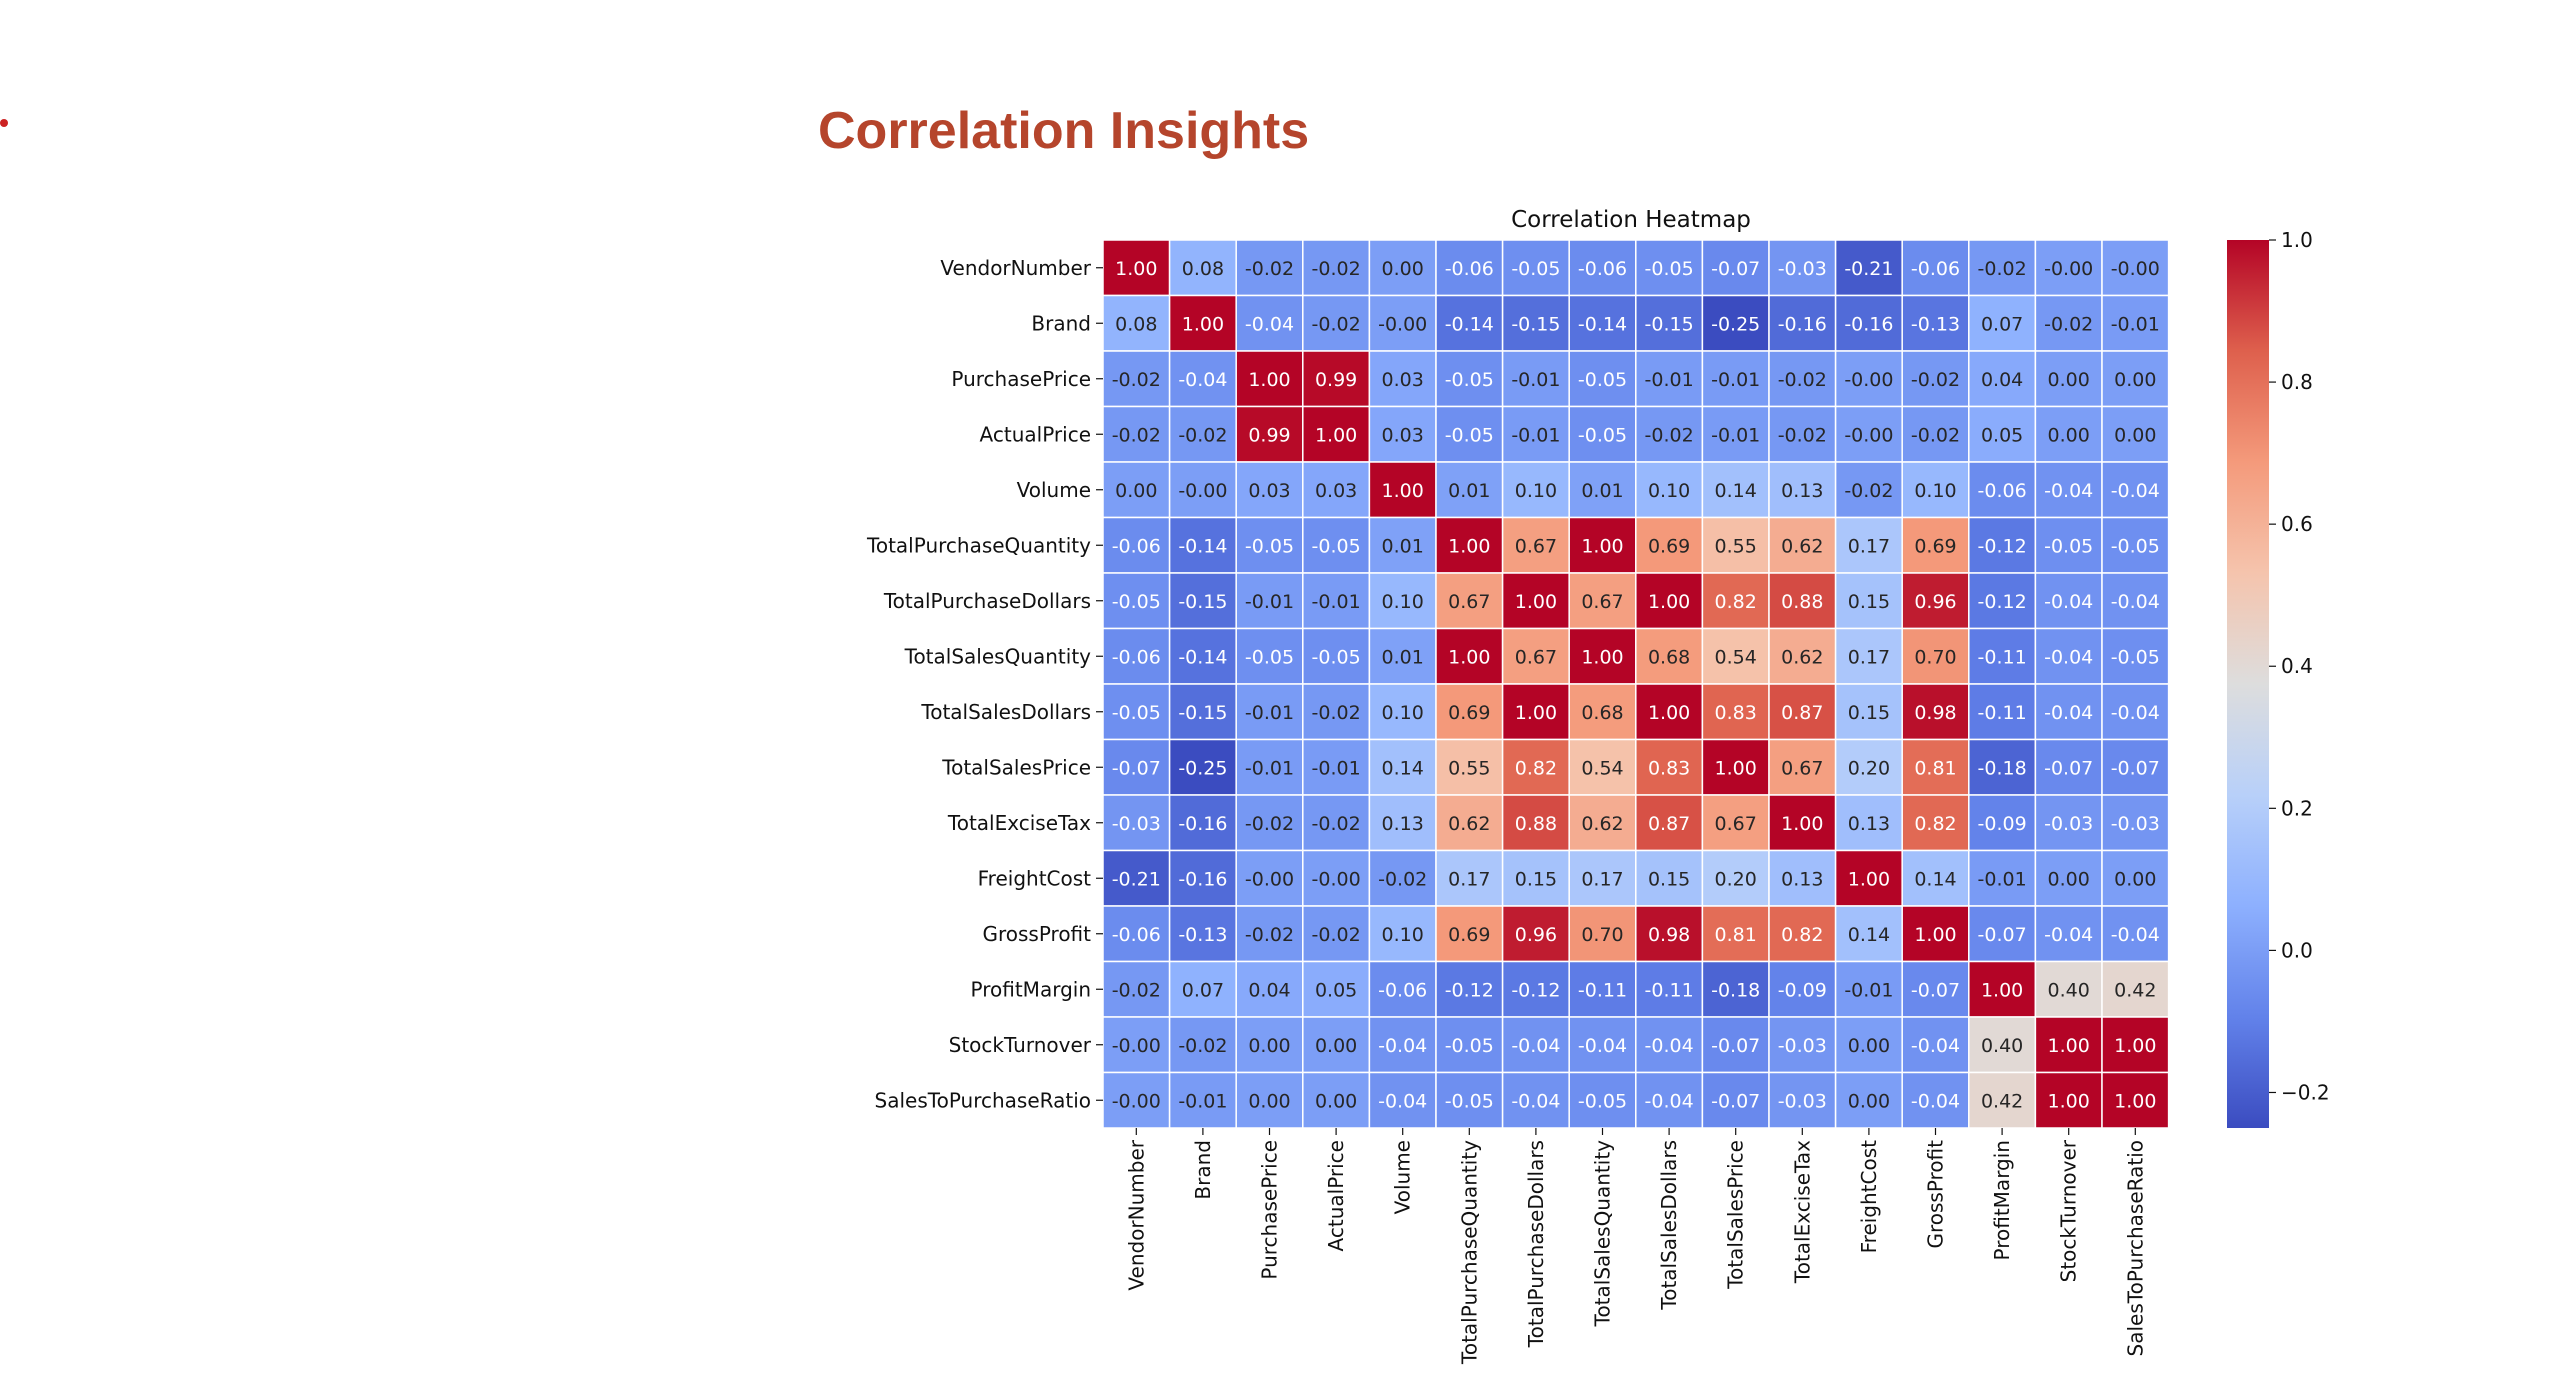 Image resolution: width=2556 pixels, height=1398 pixels. I want to click on cell-value-label: 0.82, so click(1736, 602).